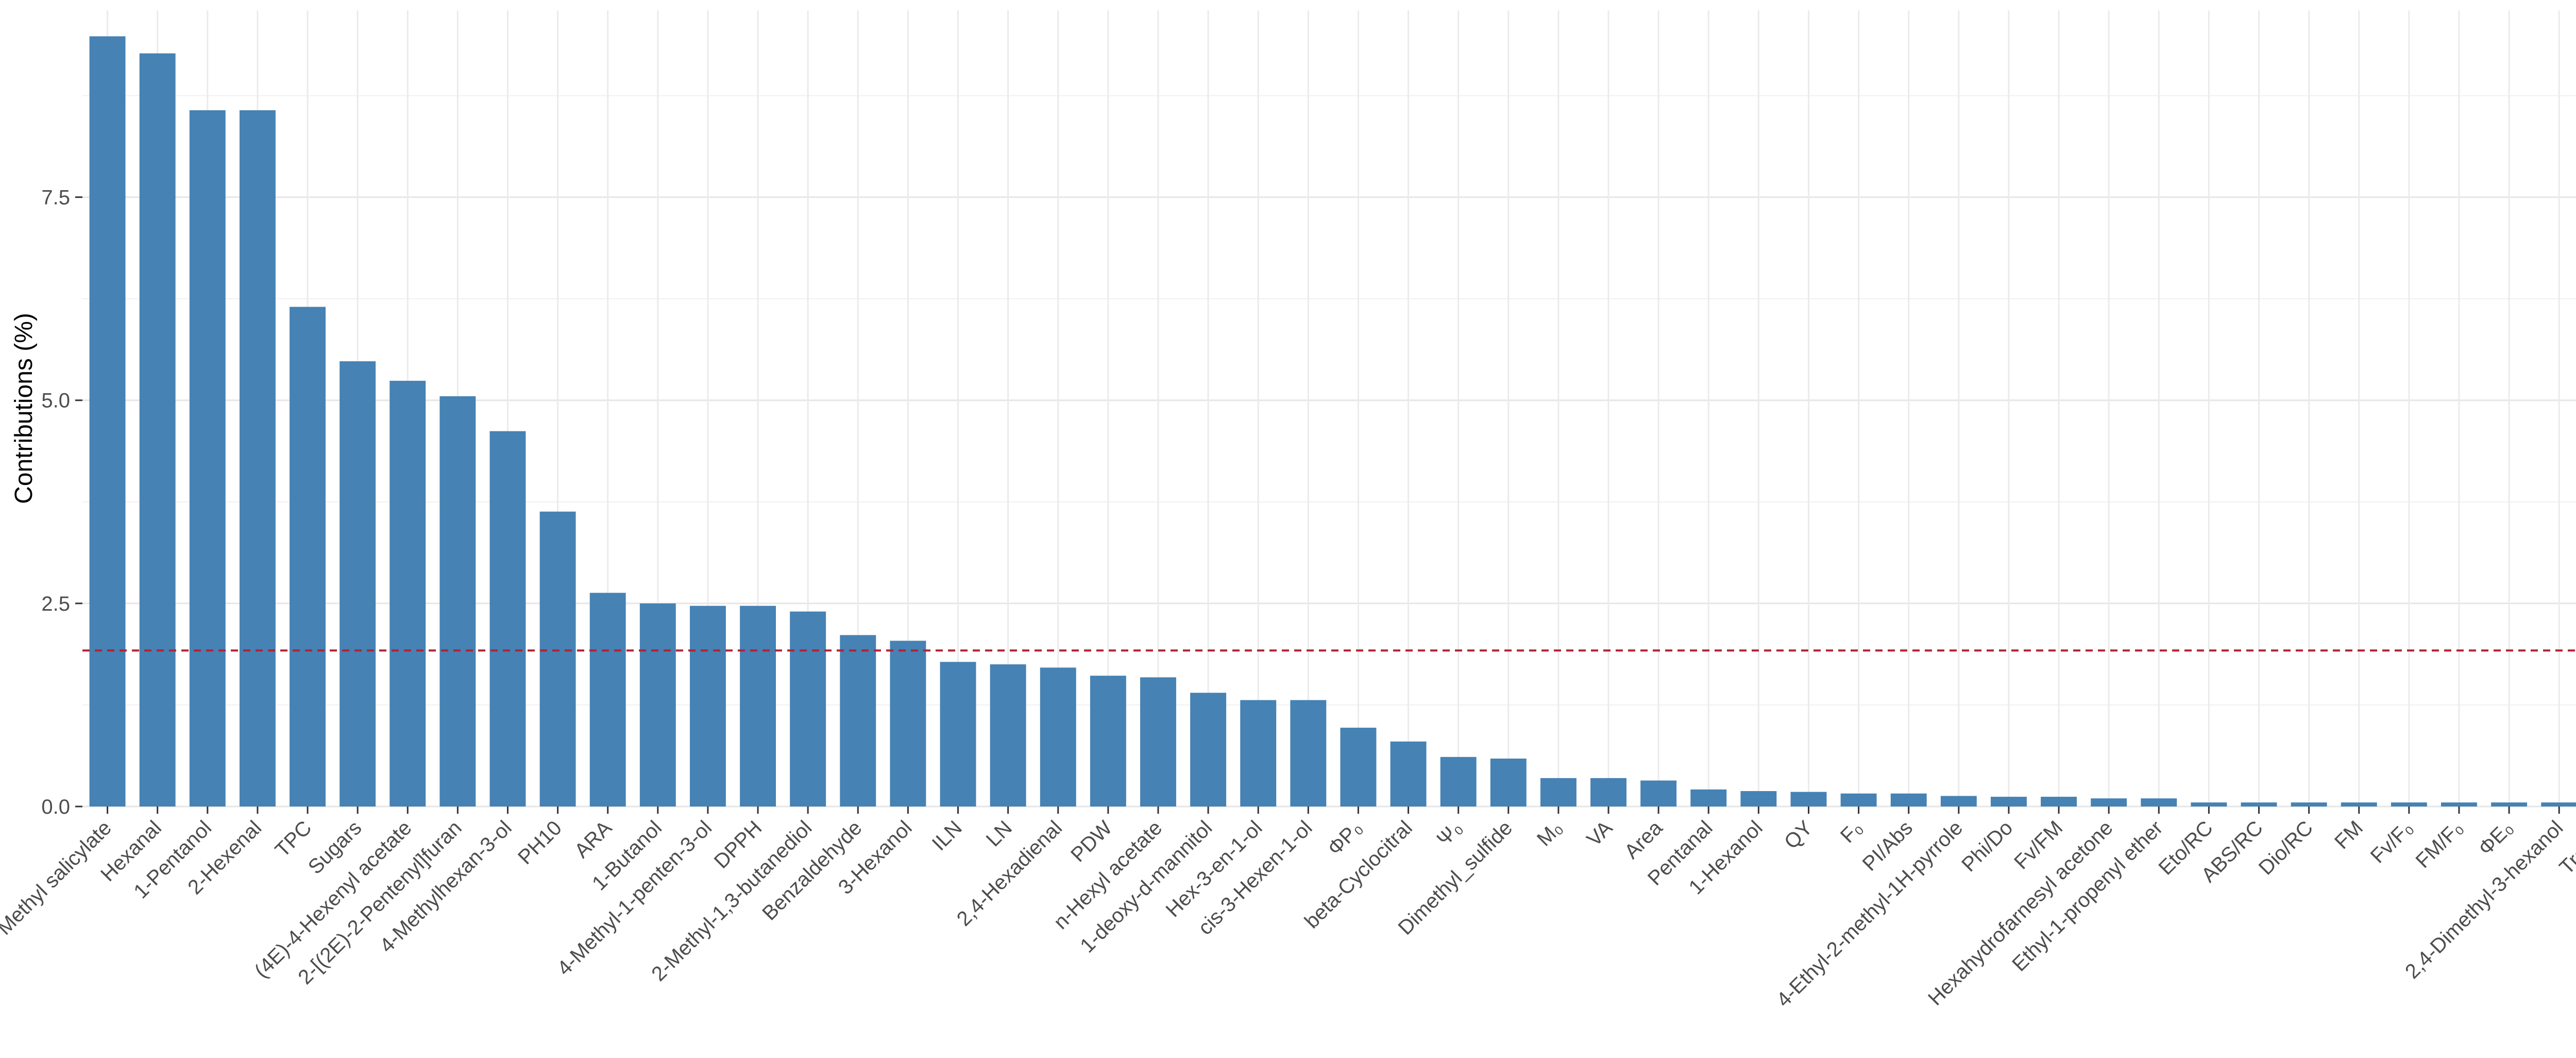  What do you see at coordinates (2286, 847) in the screenshot?
I see `x-tick-label: Dio/RC` at bounding box center [2286, 847].